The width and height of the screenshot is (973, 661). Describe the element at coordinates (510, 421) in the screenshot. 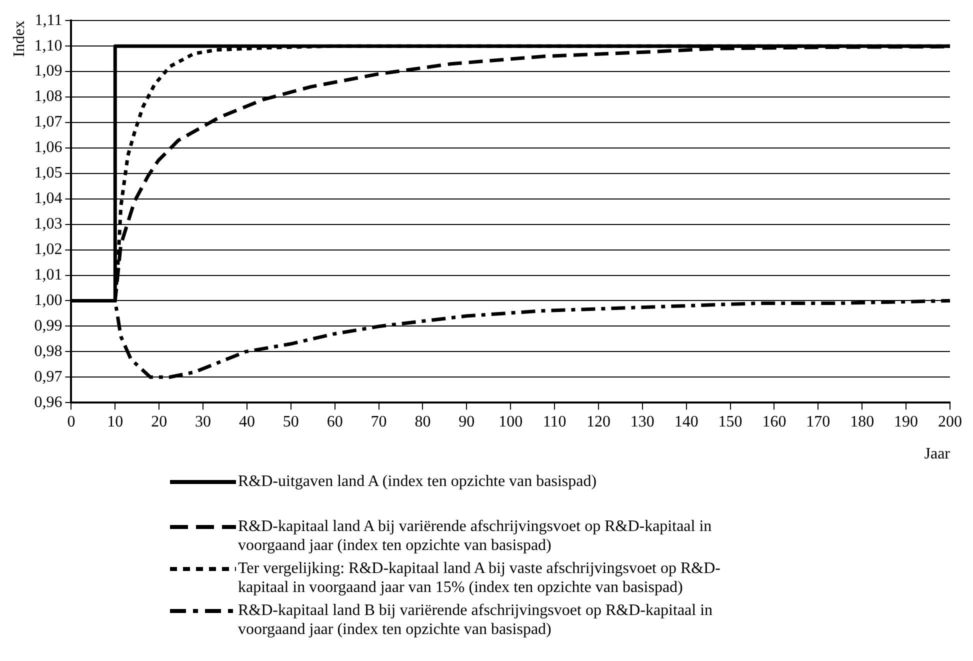

I see `x-tick-label: 100` at that location.